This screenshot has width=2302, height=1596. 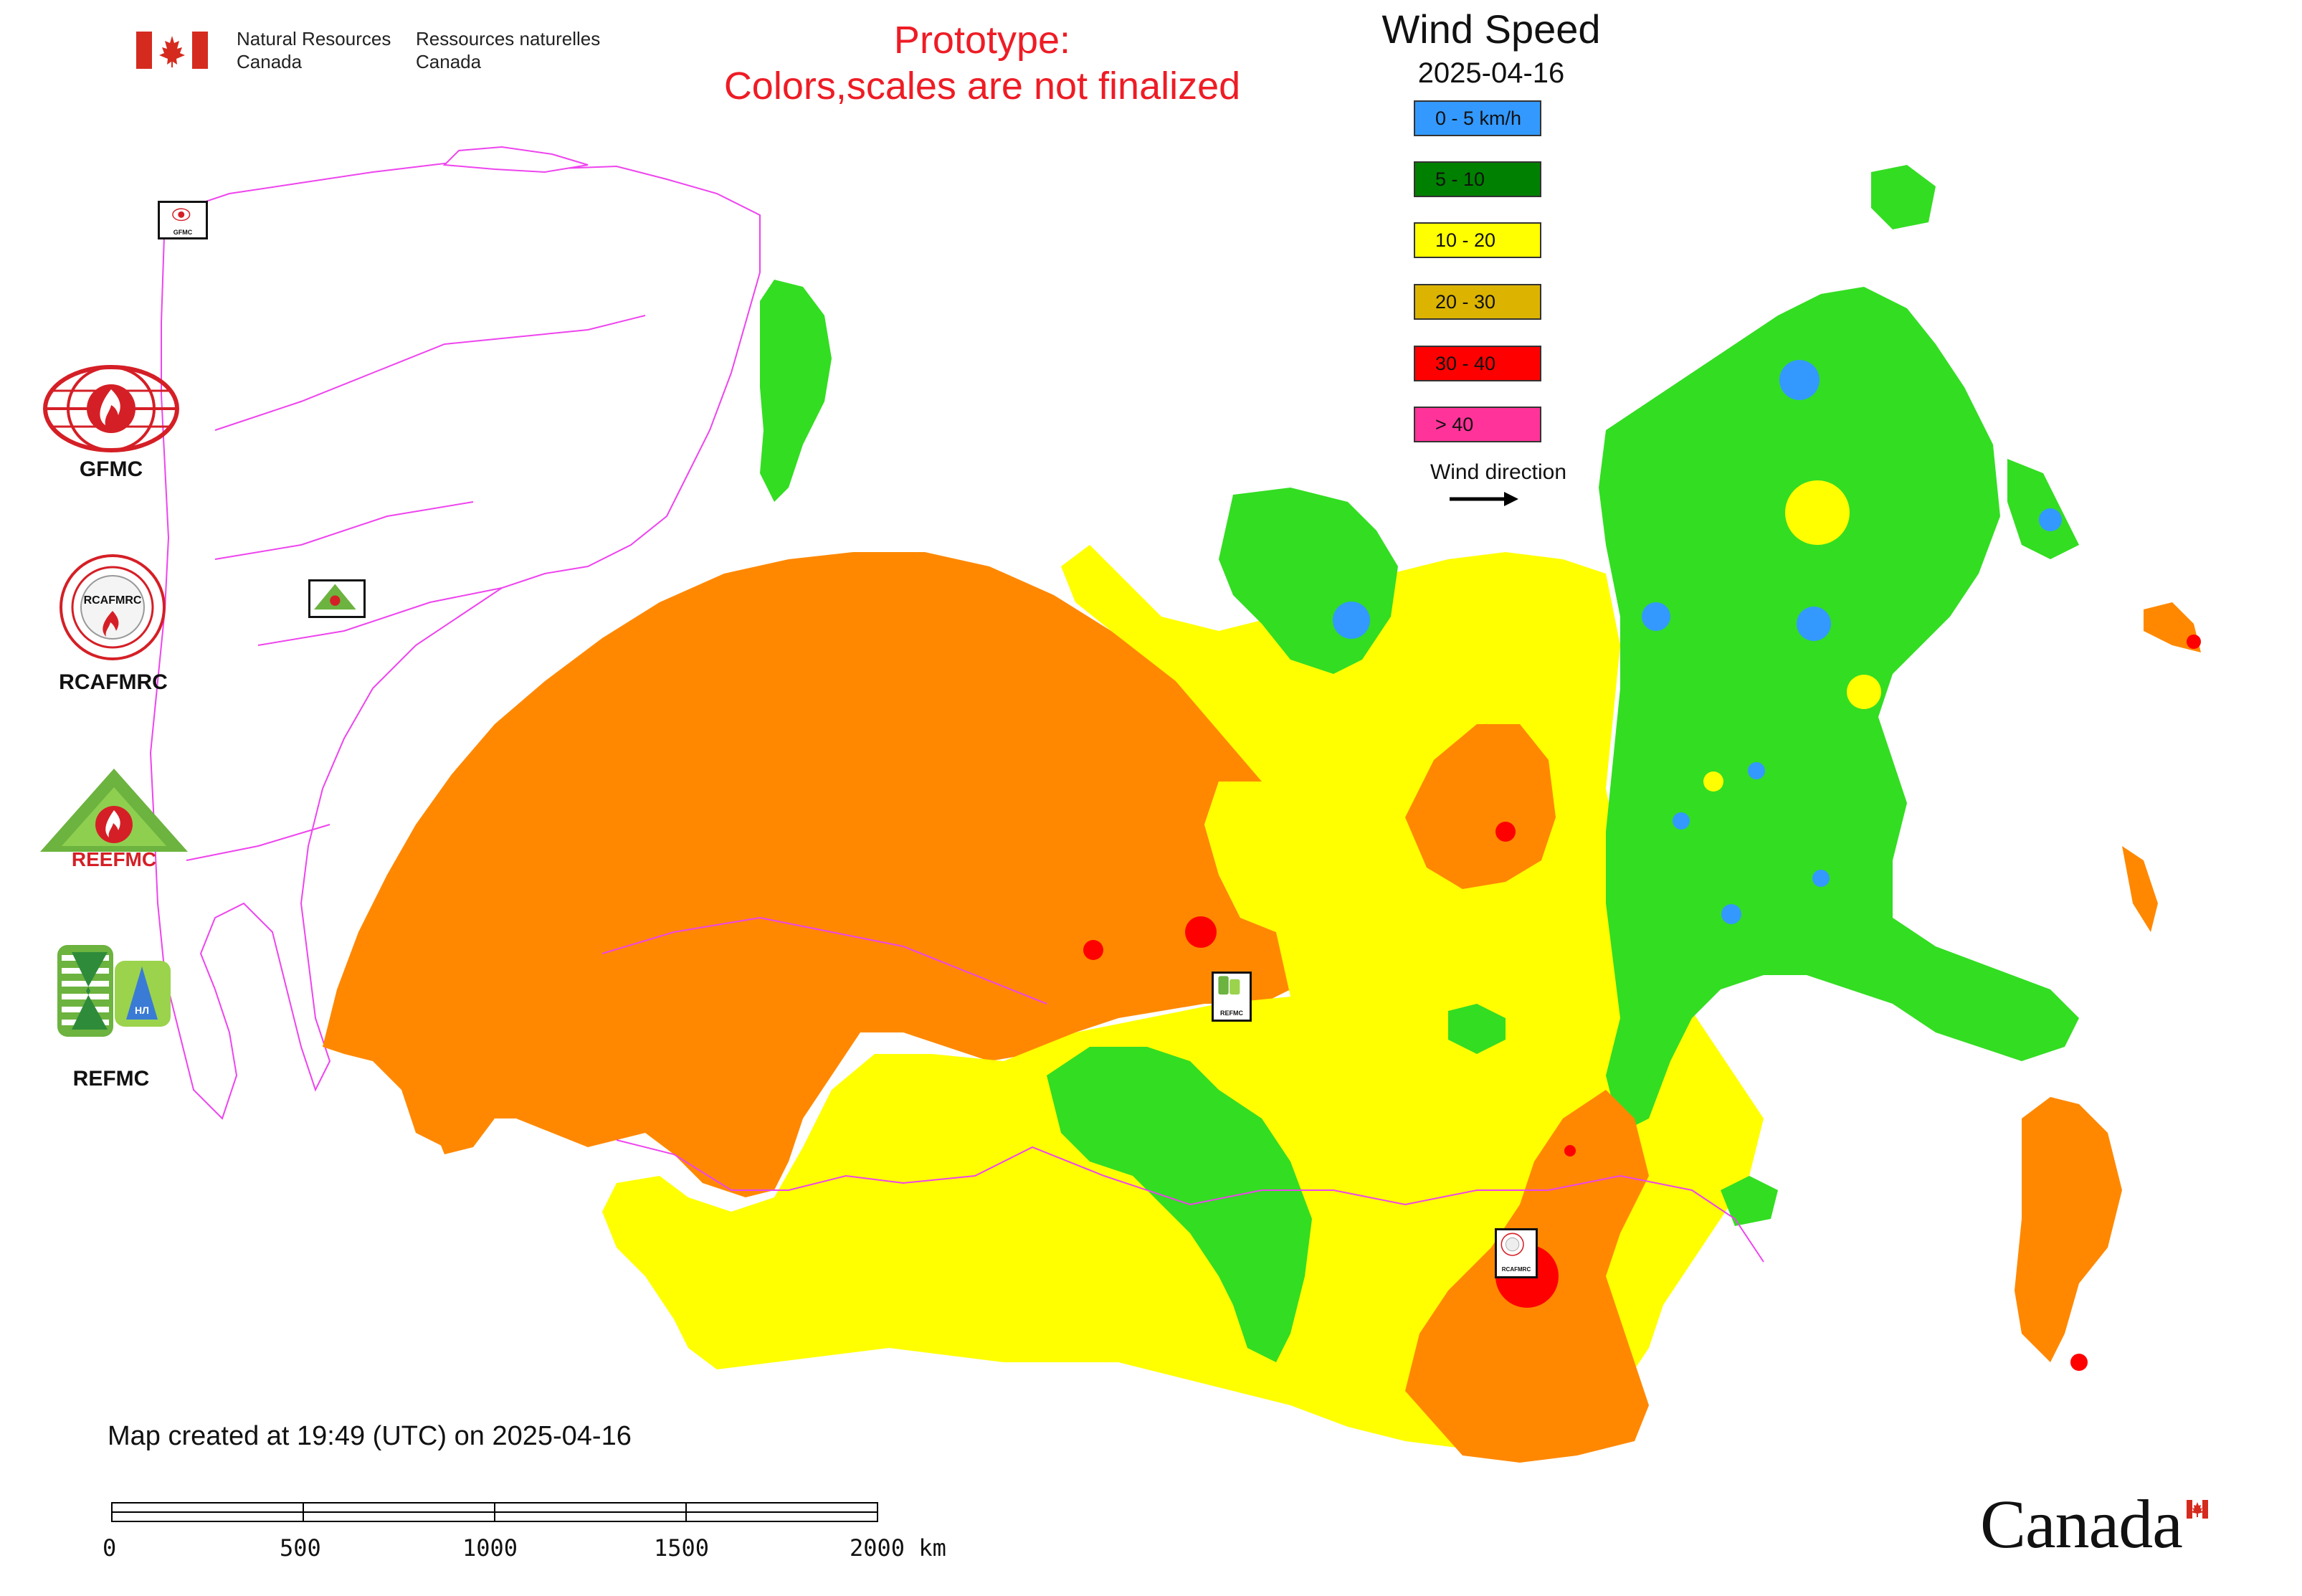 I want to click on refmc-logo-text: НЛ, so click(x=142, y=1010).